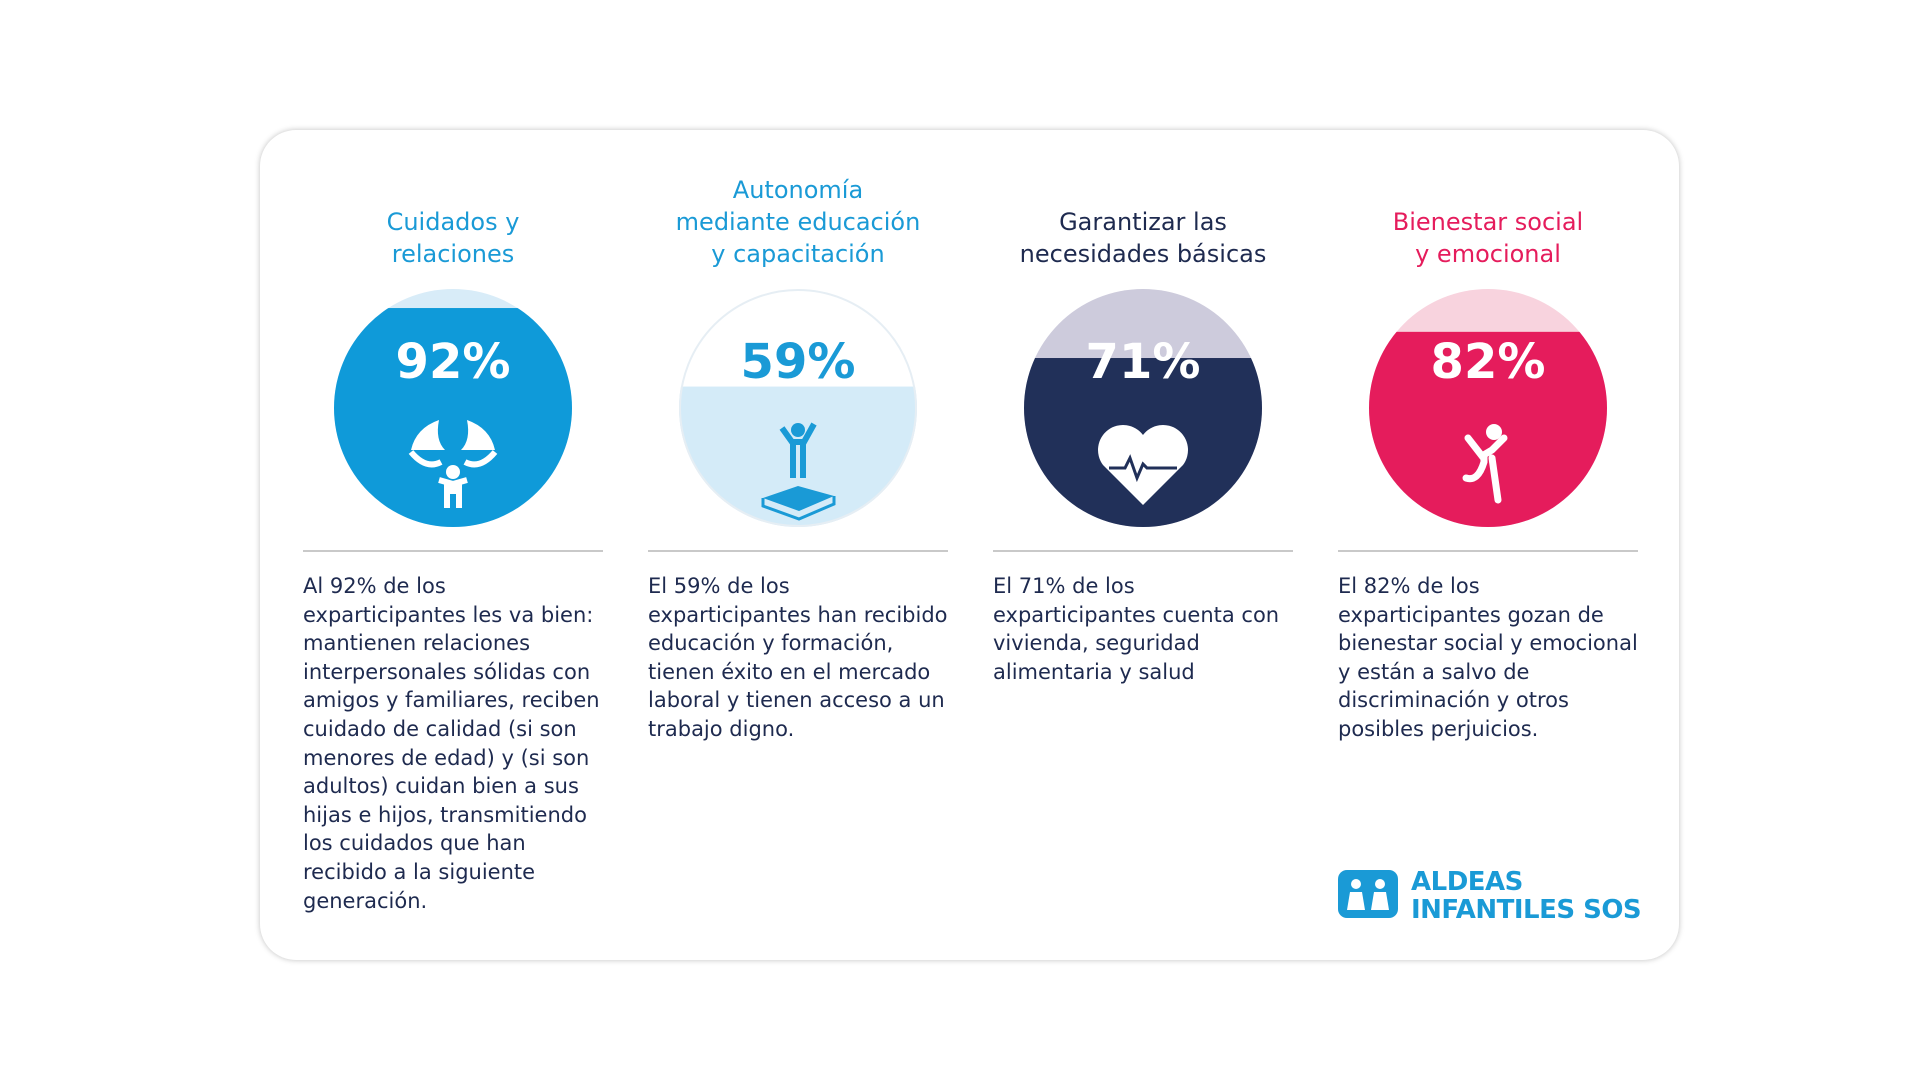 Image resolution: width=1920 pixels, height=1080 pixels. I want to click on card-title: Bienestar social y emocional, so click(1488, 238).